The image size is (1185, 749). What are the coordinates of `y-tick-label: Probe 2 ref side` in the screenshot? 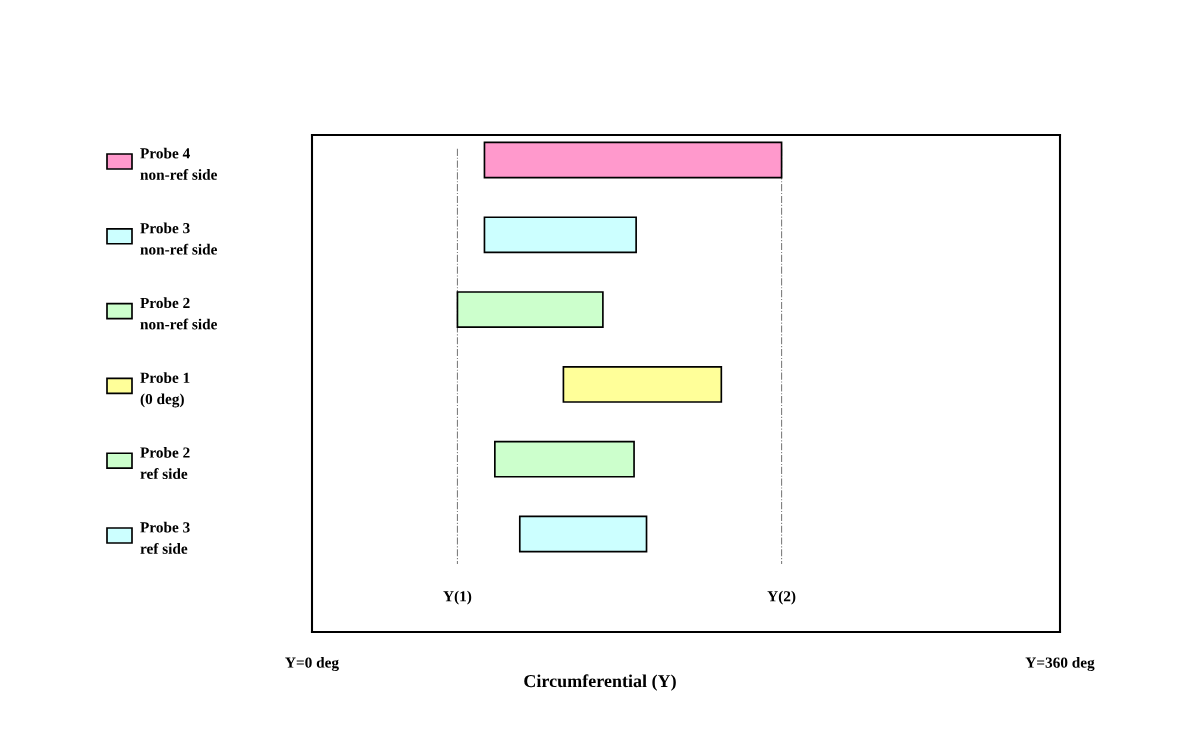 It's located at (165, 462).